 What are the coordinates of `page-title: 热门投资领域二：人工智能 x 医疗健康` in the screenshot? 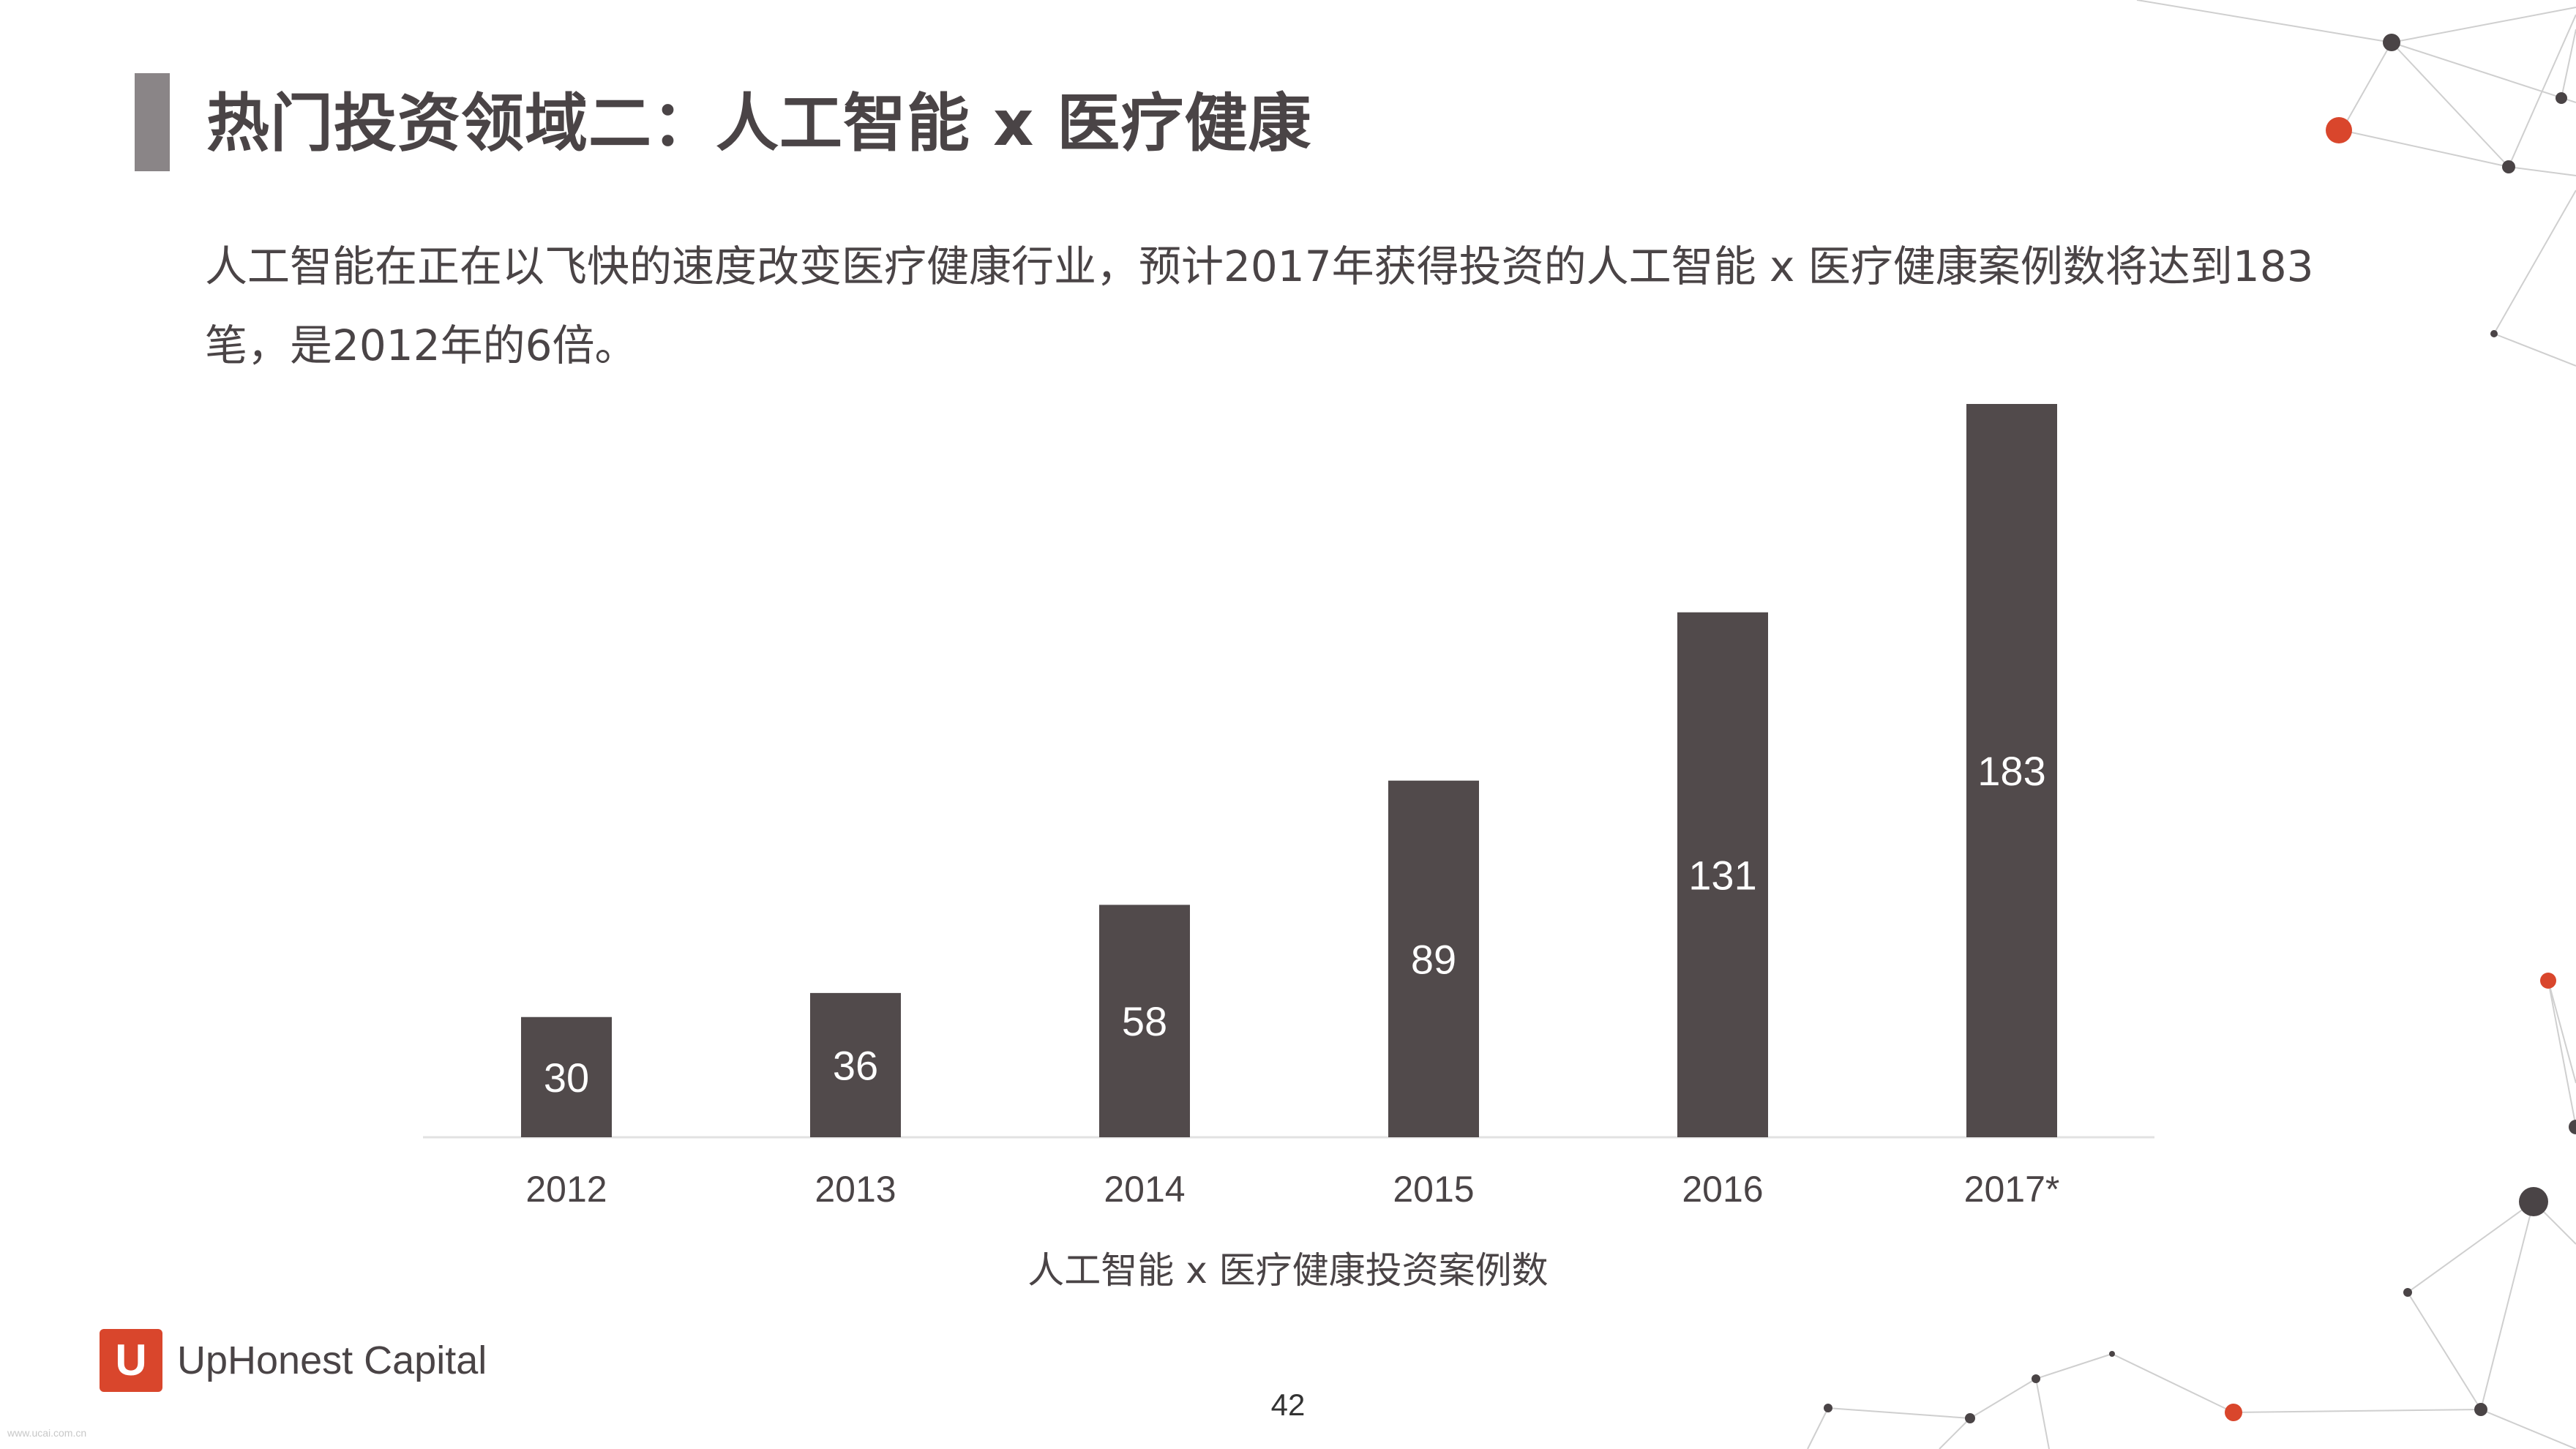 It's located at (759, 123).